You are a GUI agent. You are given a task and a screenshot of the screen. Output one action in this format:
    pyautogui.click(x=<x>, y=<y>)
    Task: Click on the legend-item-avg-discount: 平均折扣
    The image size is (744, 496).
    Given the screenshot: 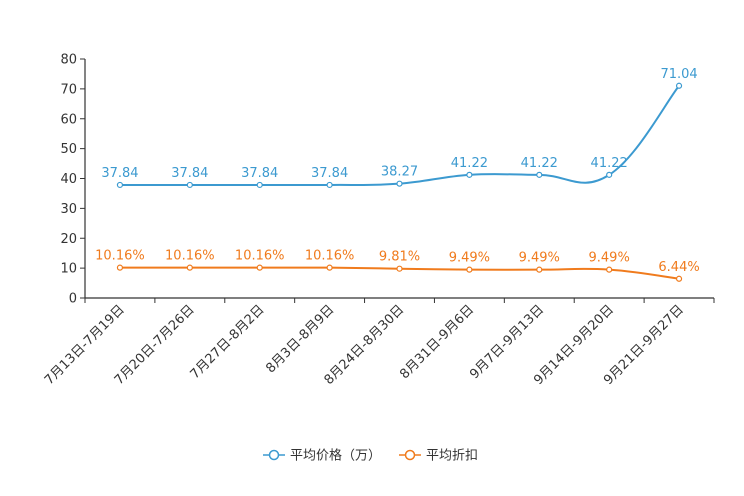 What is the action you would take?
    pyautogui.click(x=438, y=456)
    